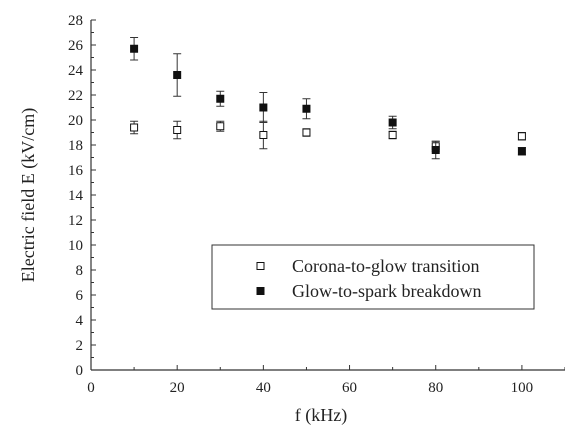  I want to click on y-tick-label: 24, so click(76, 71).